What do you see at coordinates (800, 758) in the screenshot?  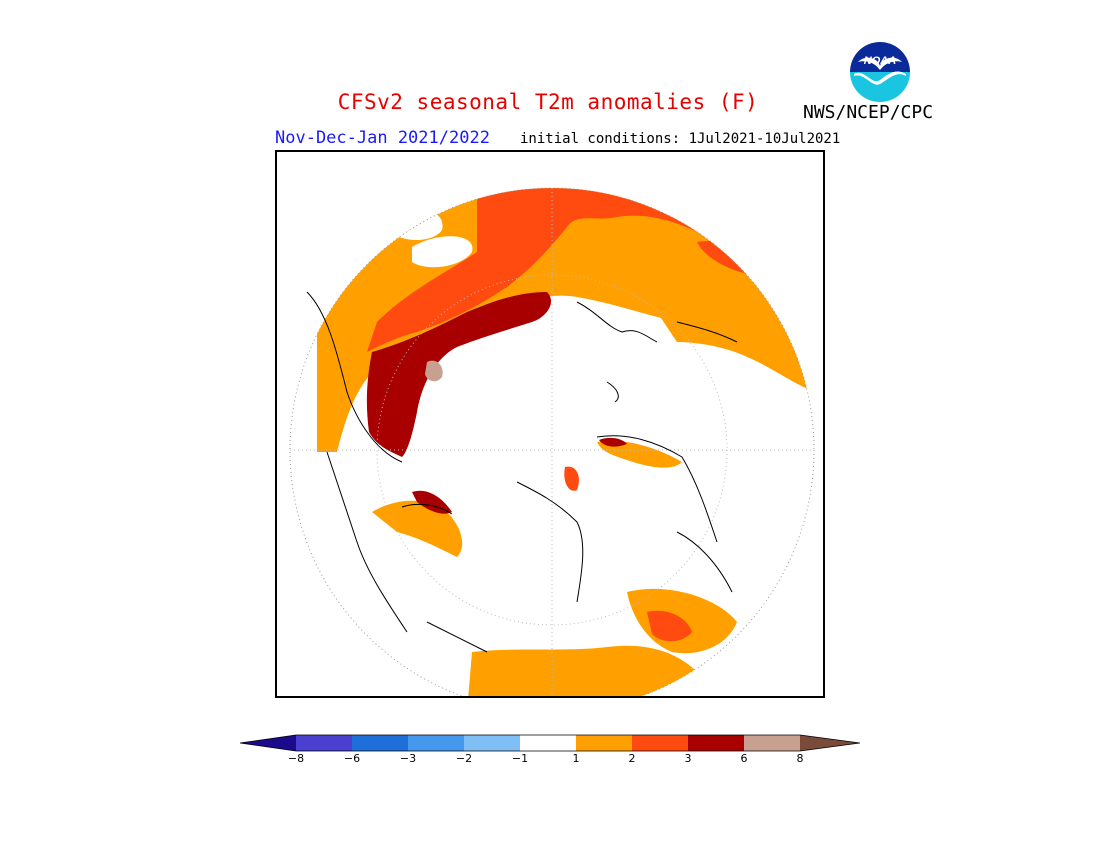 I see `colorbar-tick-label: 8` at bounding box center [800, 758].